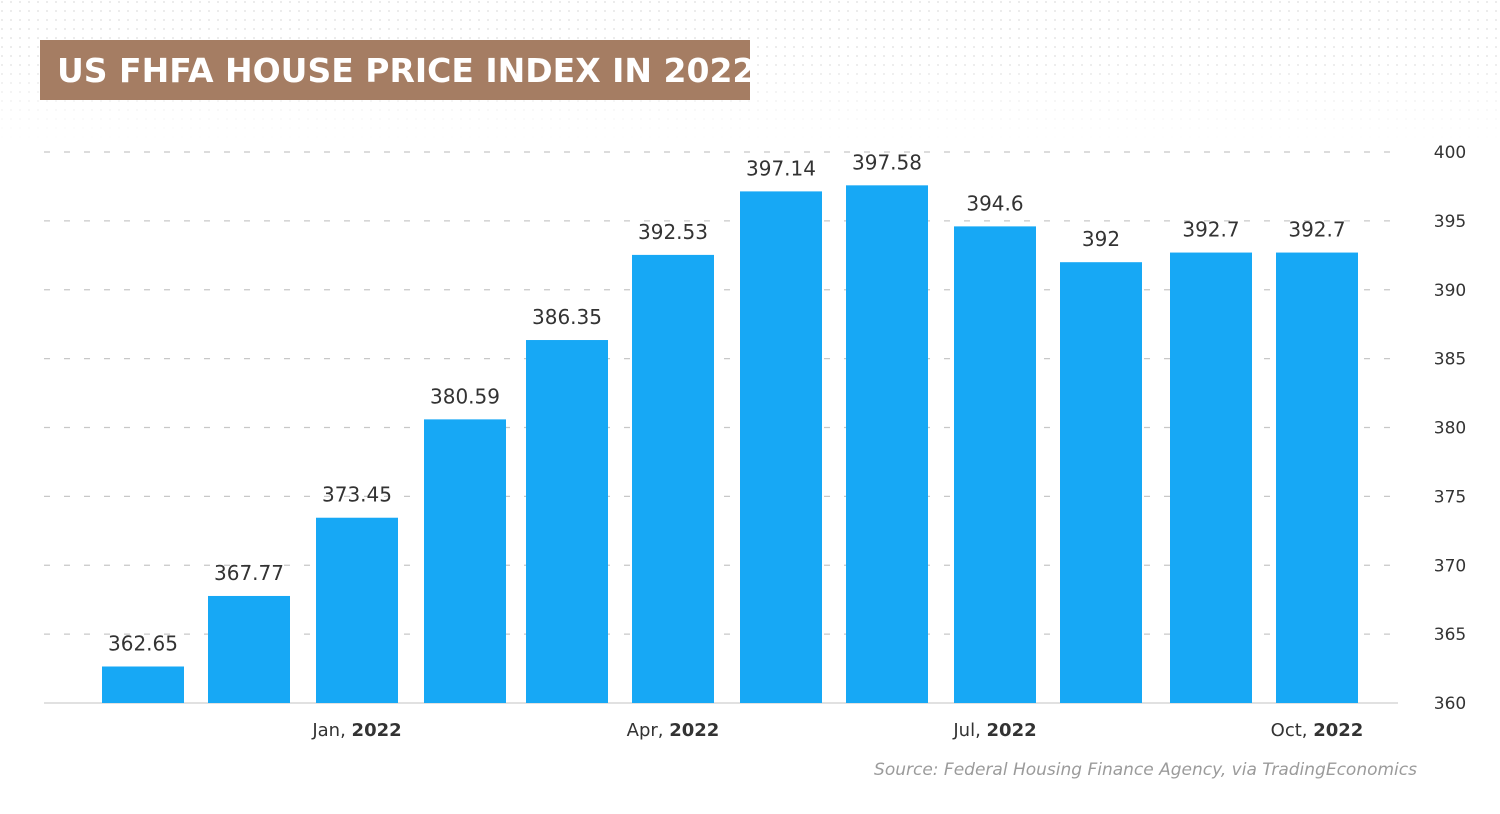  Describe the element at coordinates (567, 317) in the screenshot. I see `data-label: 386.35` at that location.